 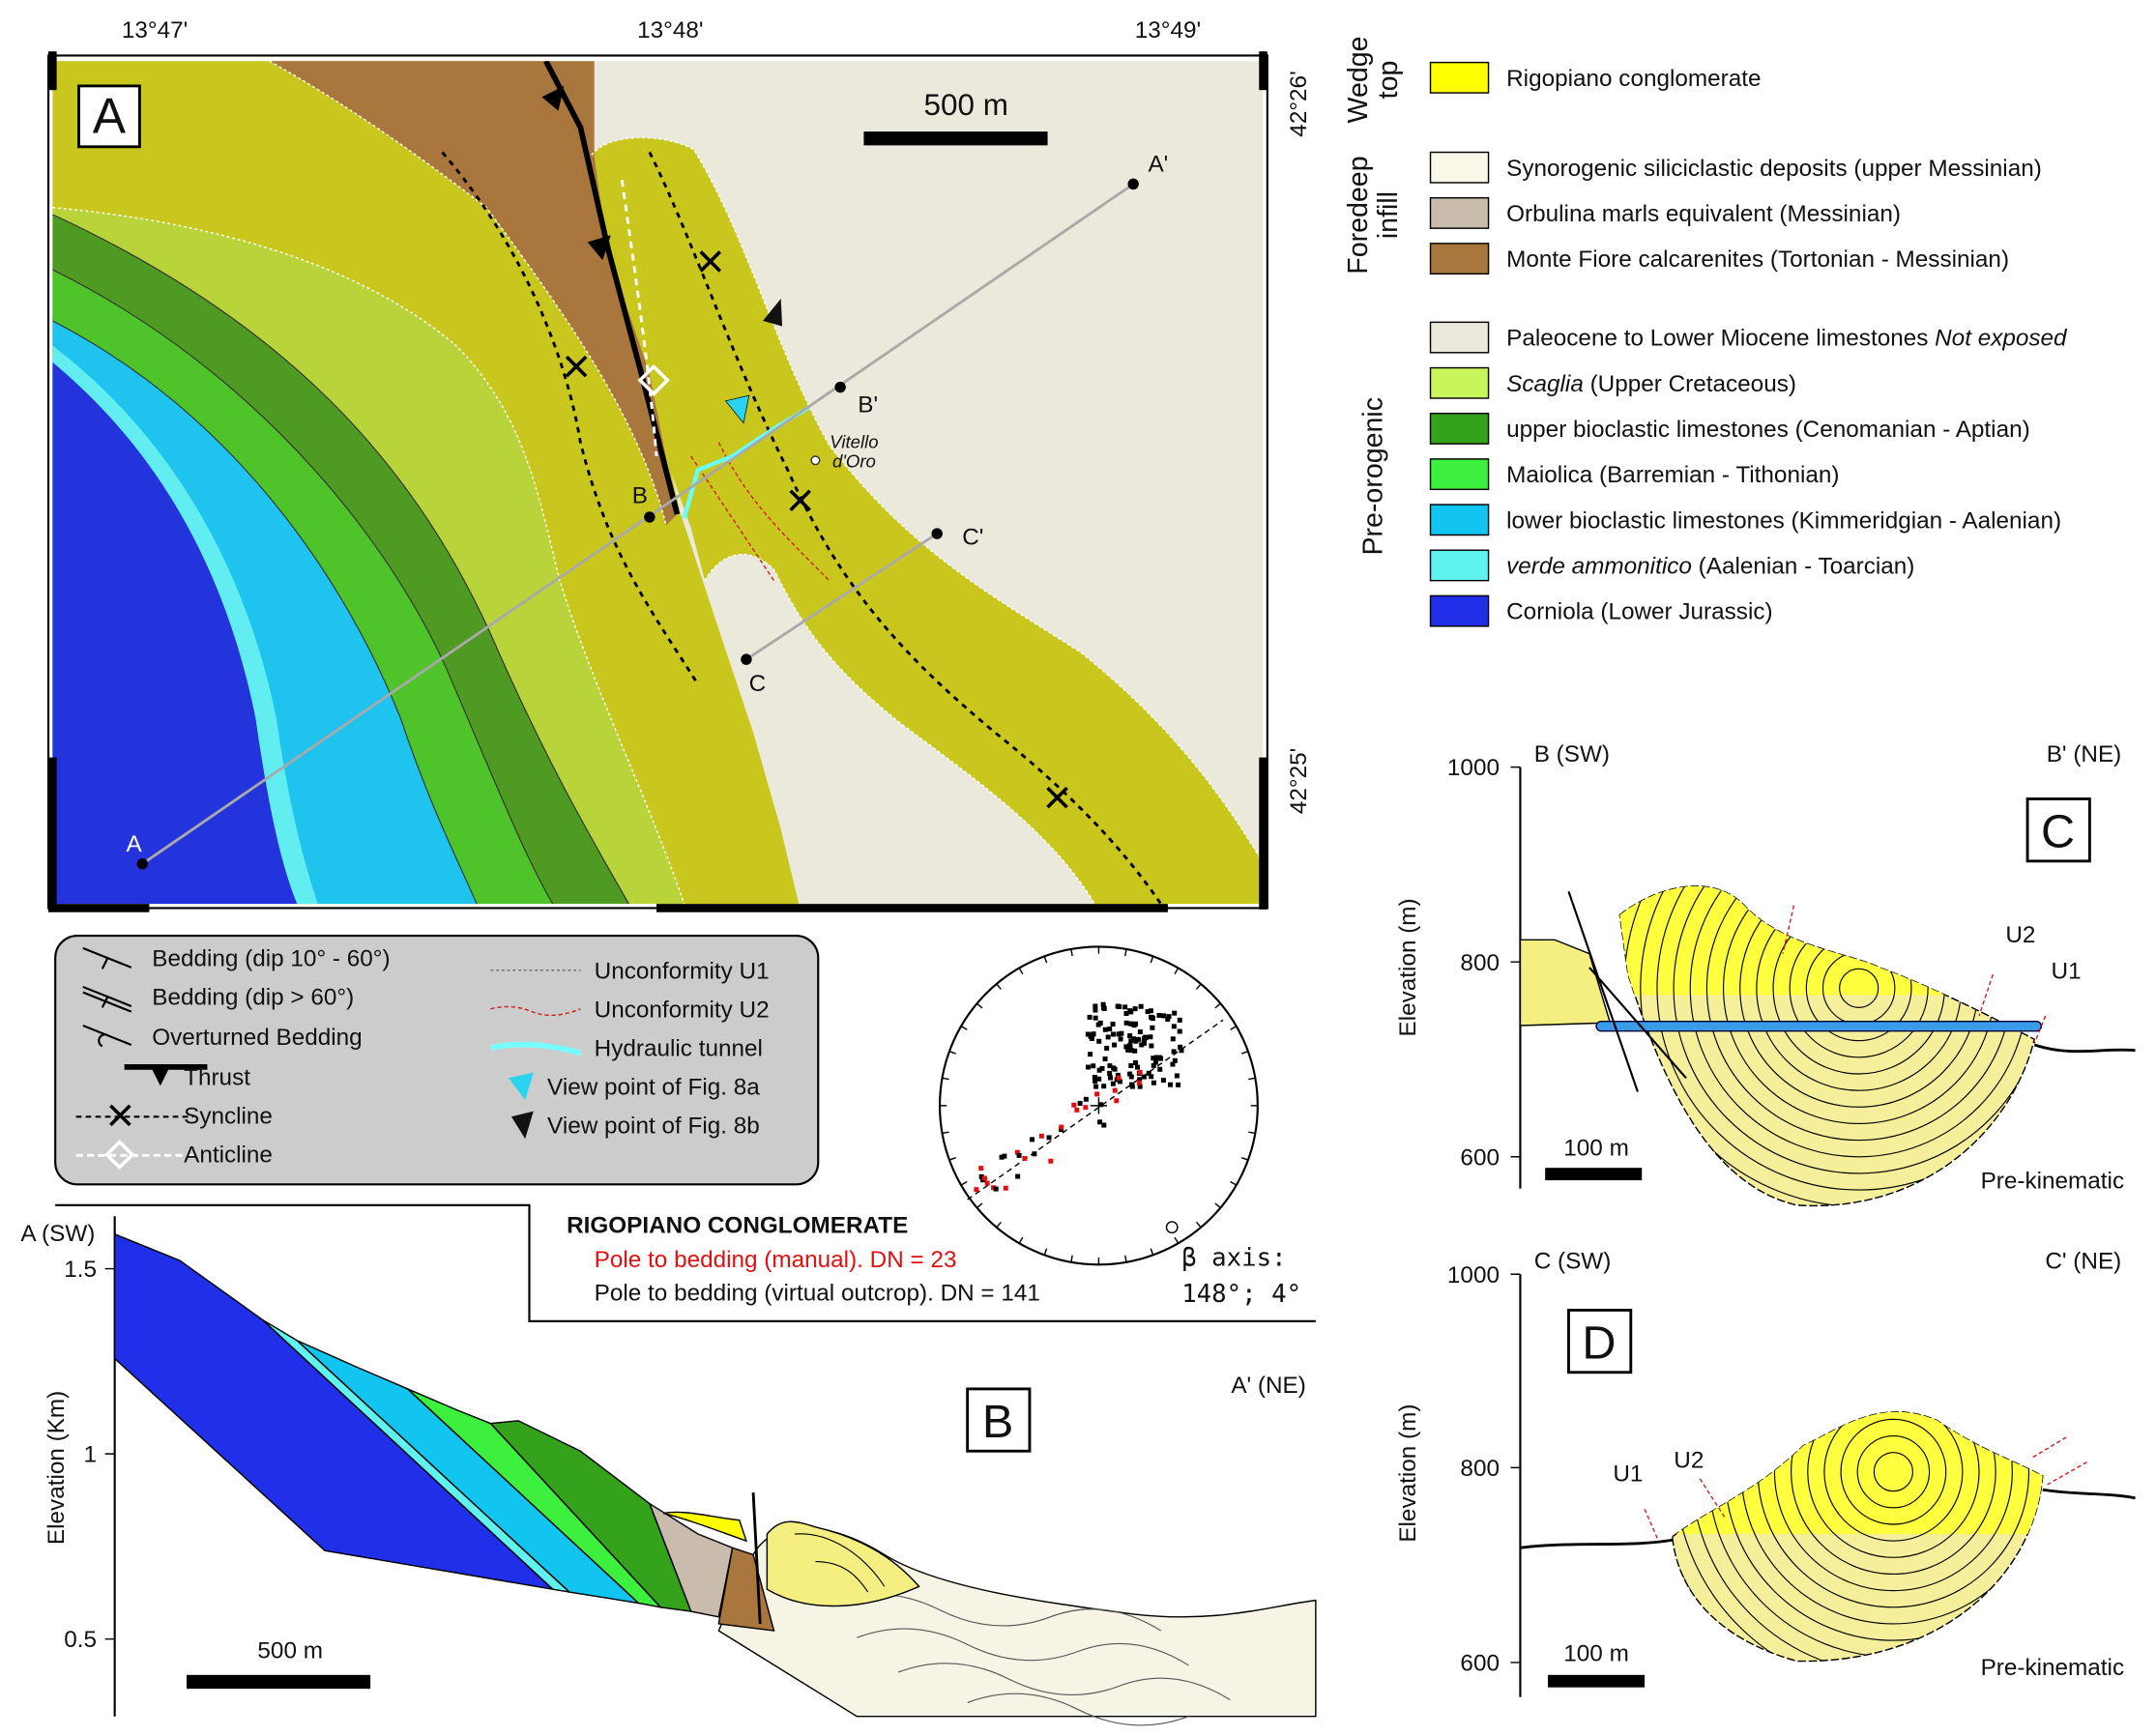 I want to click on legend-label: Rigopiano conglomerate, so click(x=1633, y=79).